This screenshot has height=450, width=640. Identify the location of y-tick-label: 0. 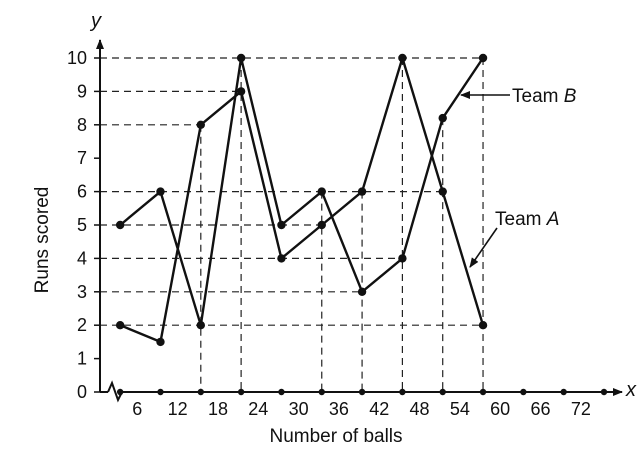
(82, 392).